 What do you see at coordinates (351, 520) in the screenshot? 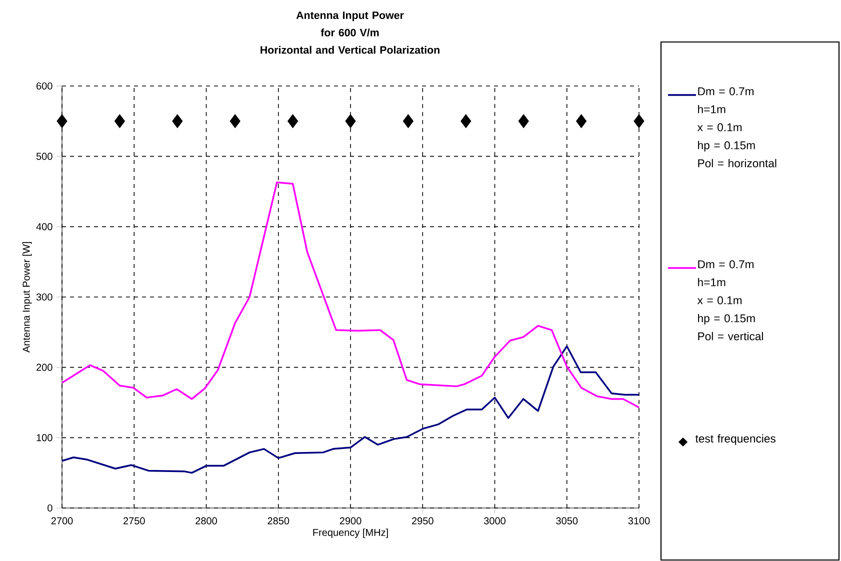
I see `x-tick-label: 2900` at bounding box center [351, 520].